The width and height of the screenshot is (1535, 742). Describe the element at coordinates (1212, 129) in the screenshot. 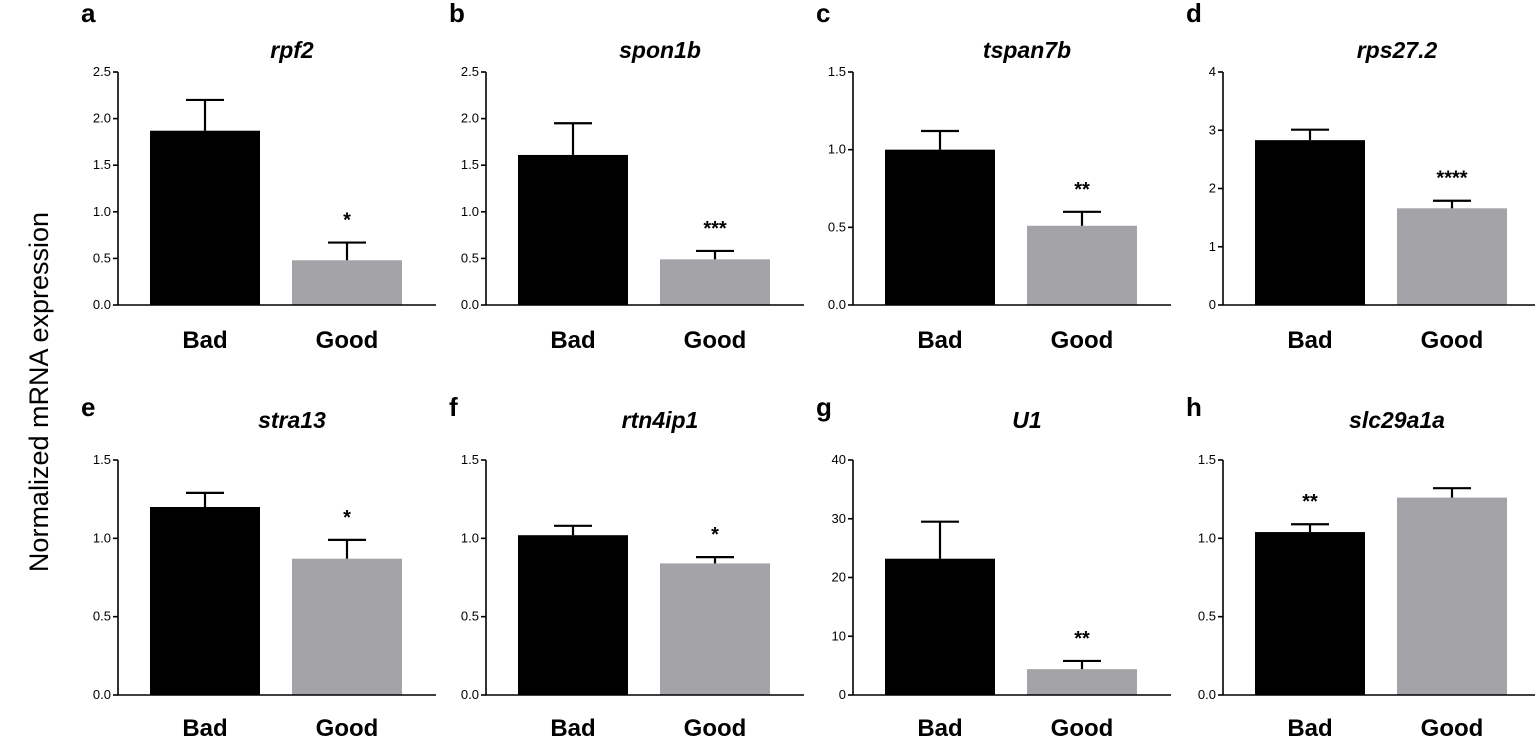

I see `y-tick-label: 3` at that location.